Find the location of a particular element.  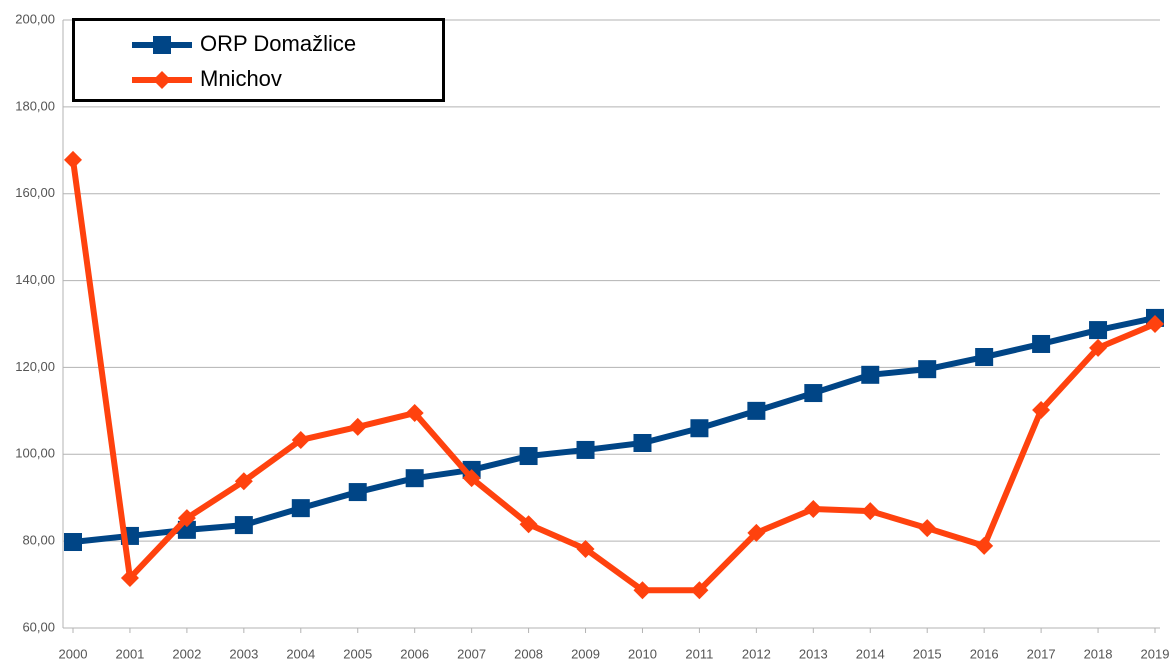

x-tick-label: 2018 is located at coordinates (1098, 653).